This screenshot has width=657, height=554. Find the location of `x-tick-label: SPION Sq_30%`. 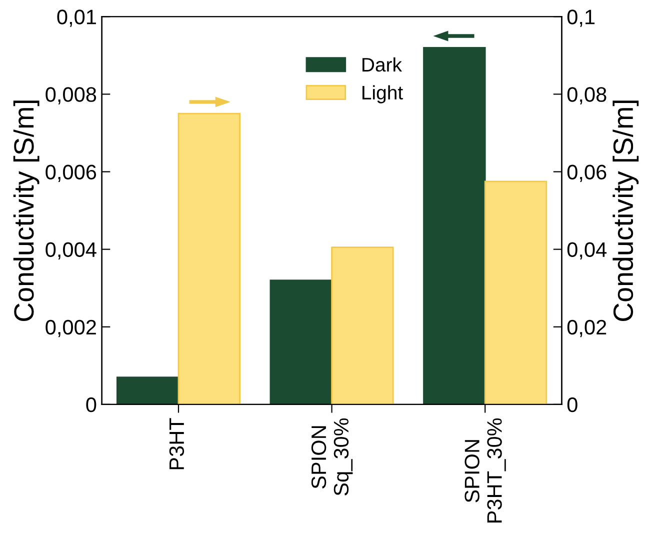

x-tick-label: SPION Sq_30% is located at coordinates (332, 457).